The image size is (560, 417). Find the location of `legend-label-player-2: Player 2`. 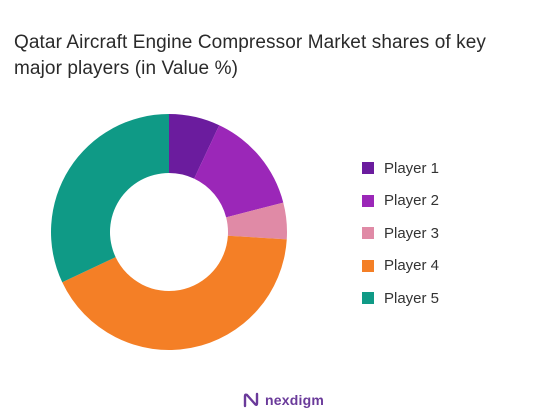

legend-label-player-2: Player 2 is located at coordinates (412, 201).